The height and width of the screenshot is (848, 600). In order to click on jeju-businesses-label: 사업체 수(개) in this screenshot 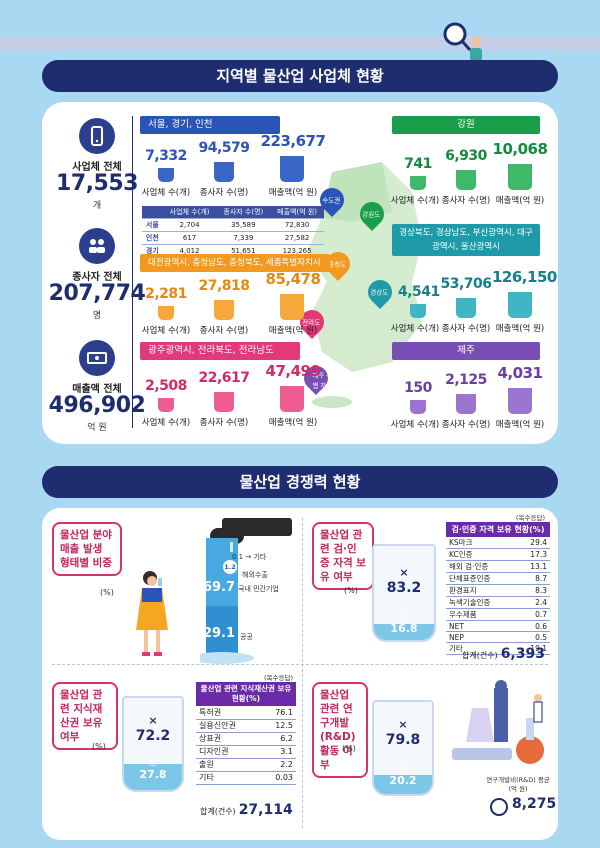, I will do `click(415, 425)`.